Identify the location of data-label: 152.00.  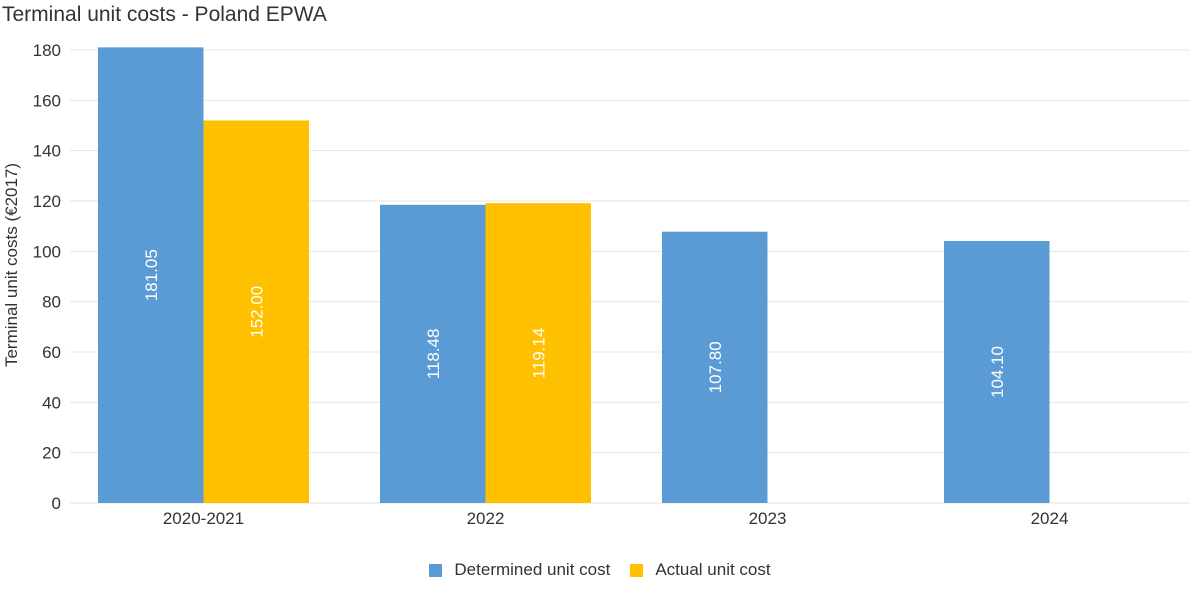
(256, 312).